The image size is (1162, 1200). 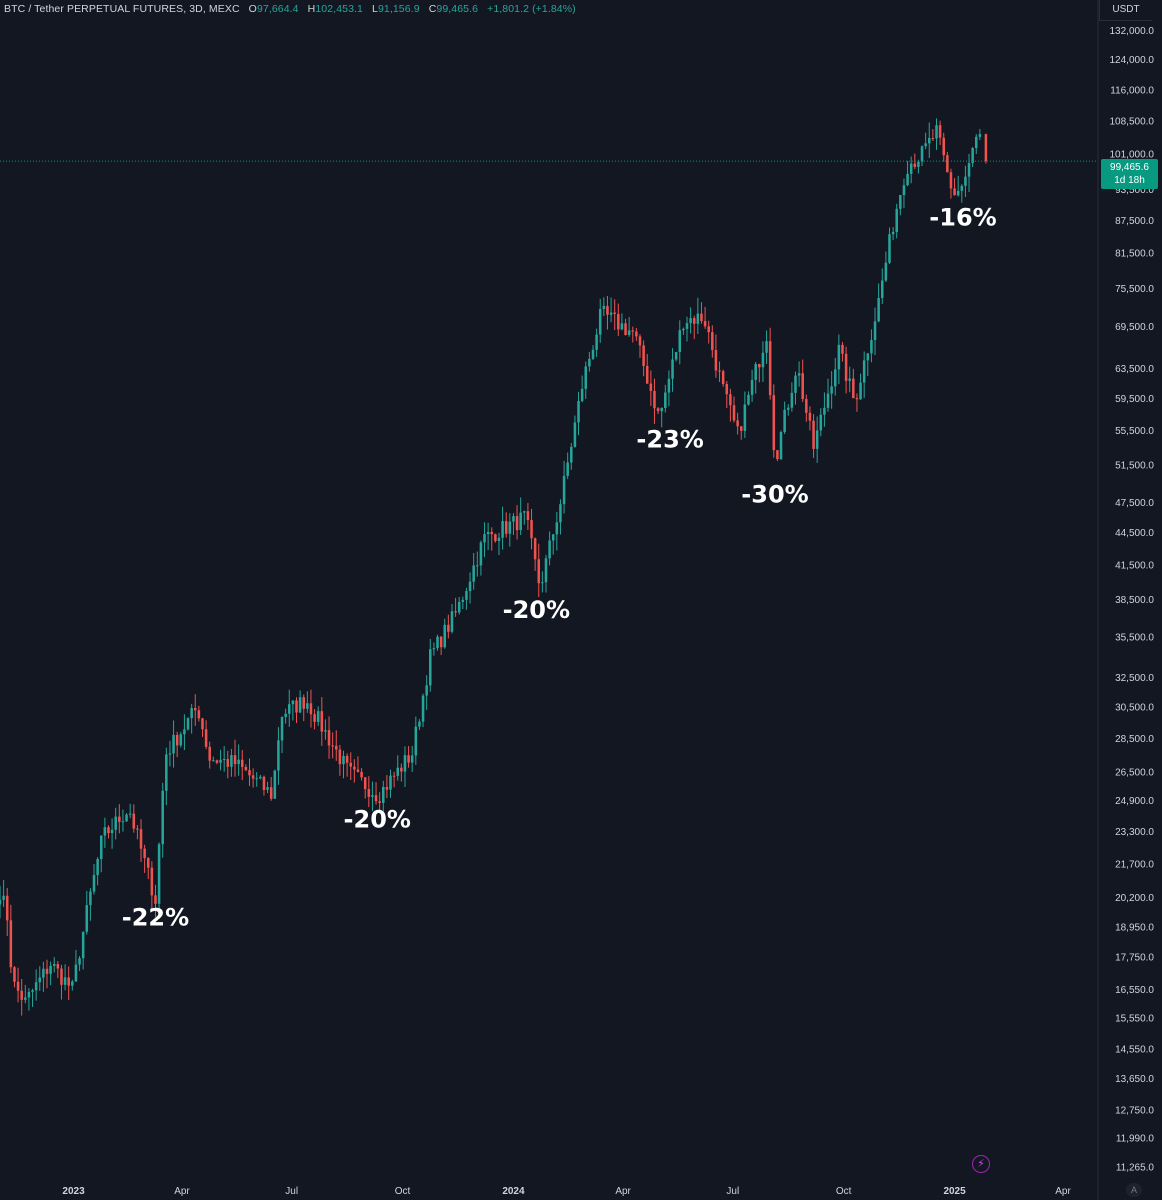 I want to click on low-value: 91,156.9, so click(x=398, y=9).